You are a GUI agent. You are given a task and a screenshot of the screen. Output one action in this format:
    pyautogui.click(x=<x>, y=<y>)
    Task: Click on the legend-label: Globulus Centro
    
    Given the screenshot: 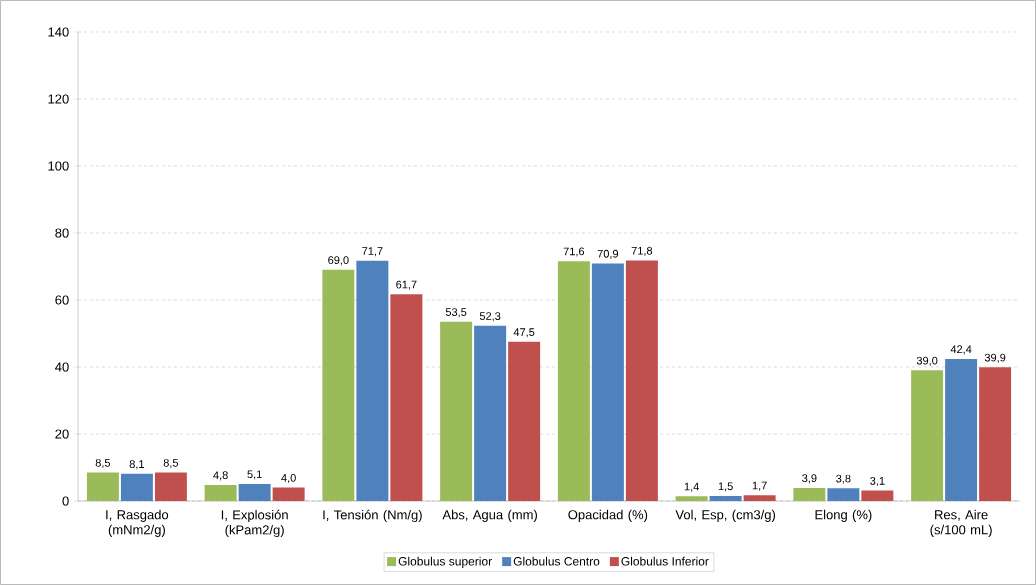 What is the action you would take?
    pyautogui.click(x=556, y=561)
    